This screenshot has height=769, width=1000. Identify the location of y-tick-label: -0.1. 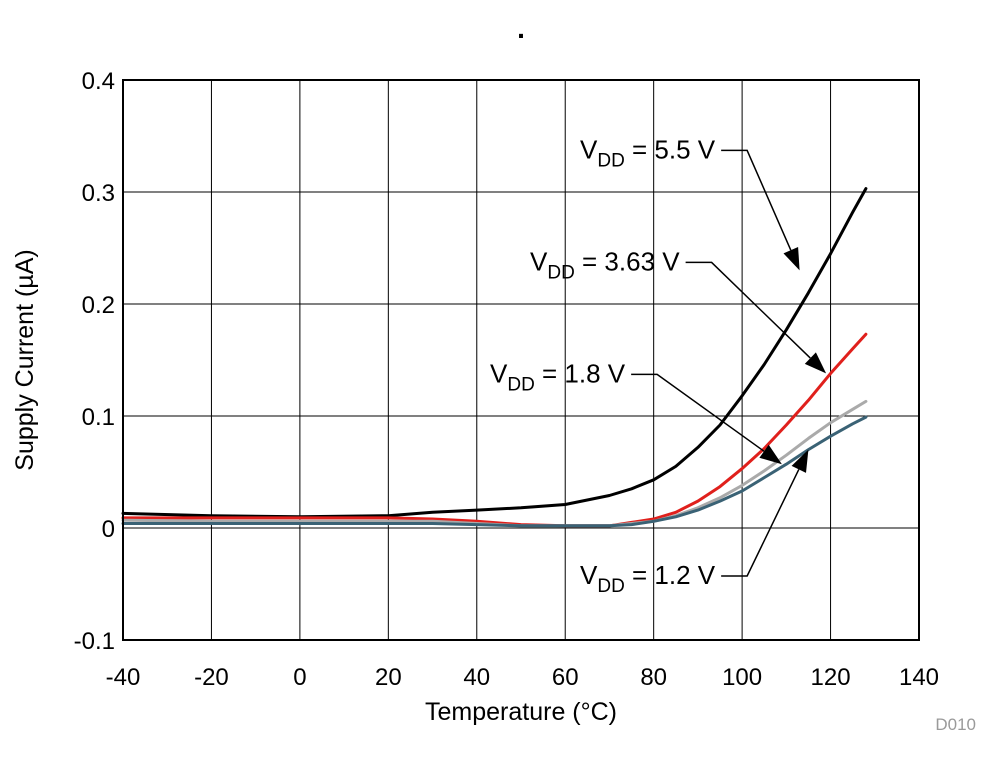
(94, 641).